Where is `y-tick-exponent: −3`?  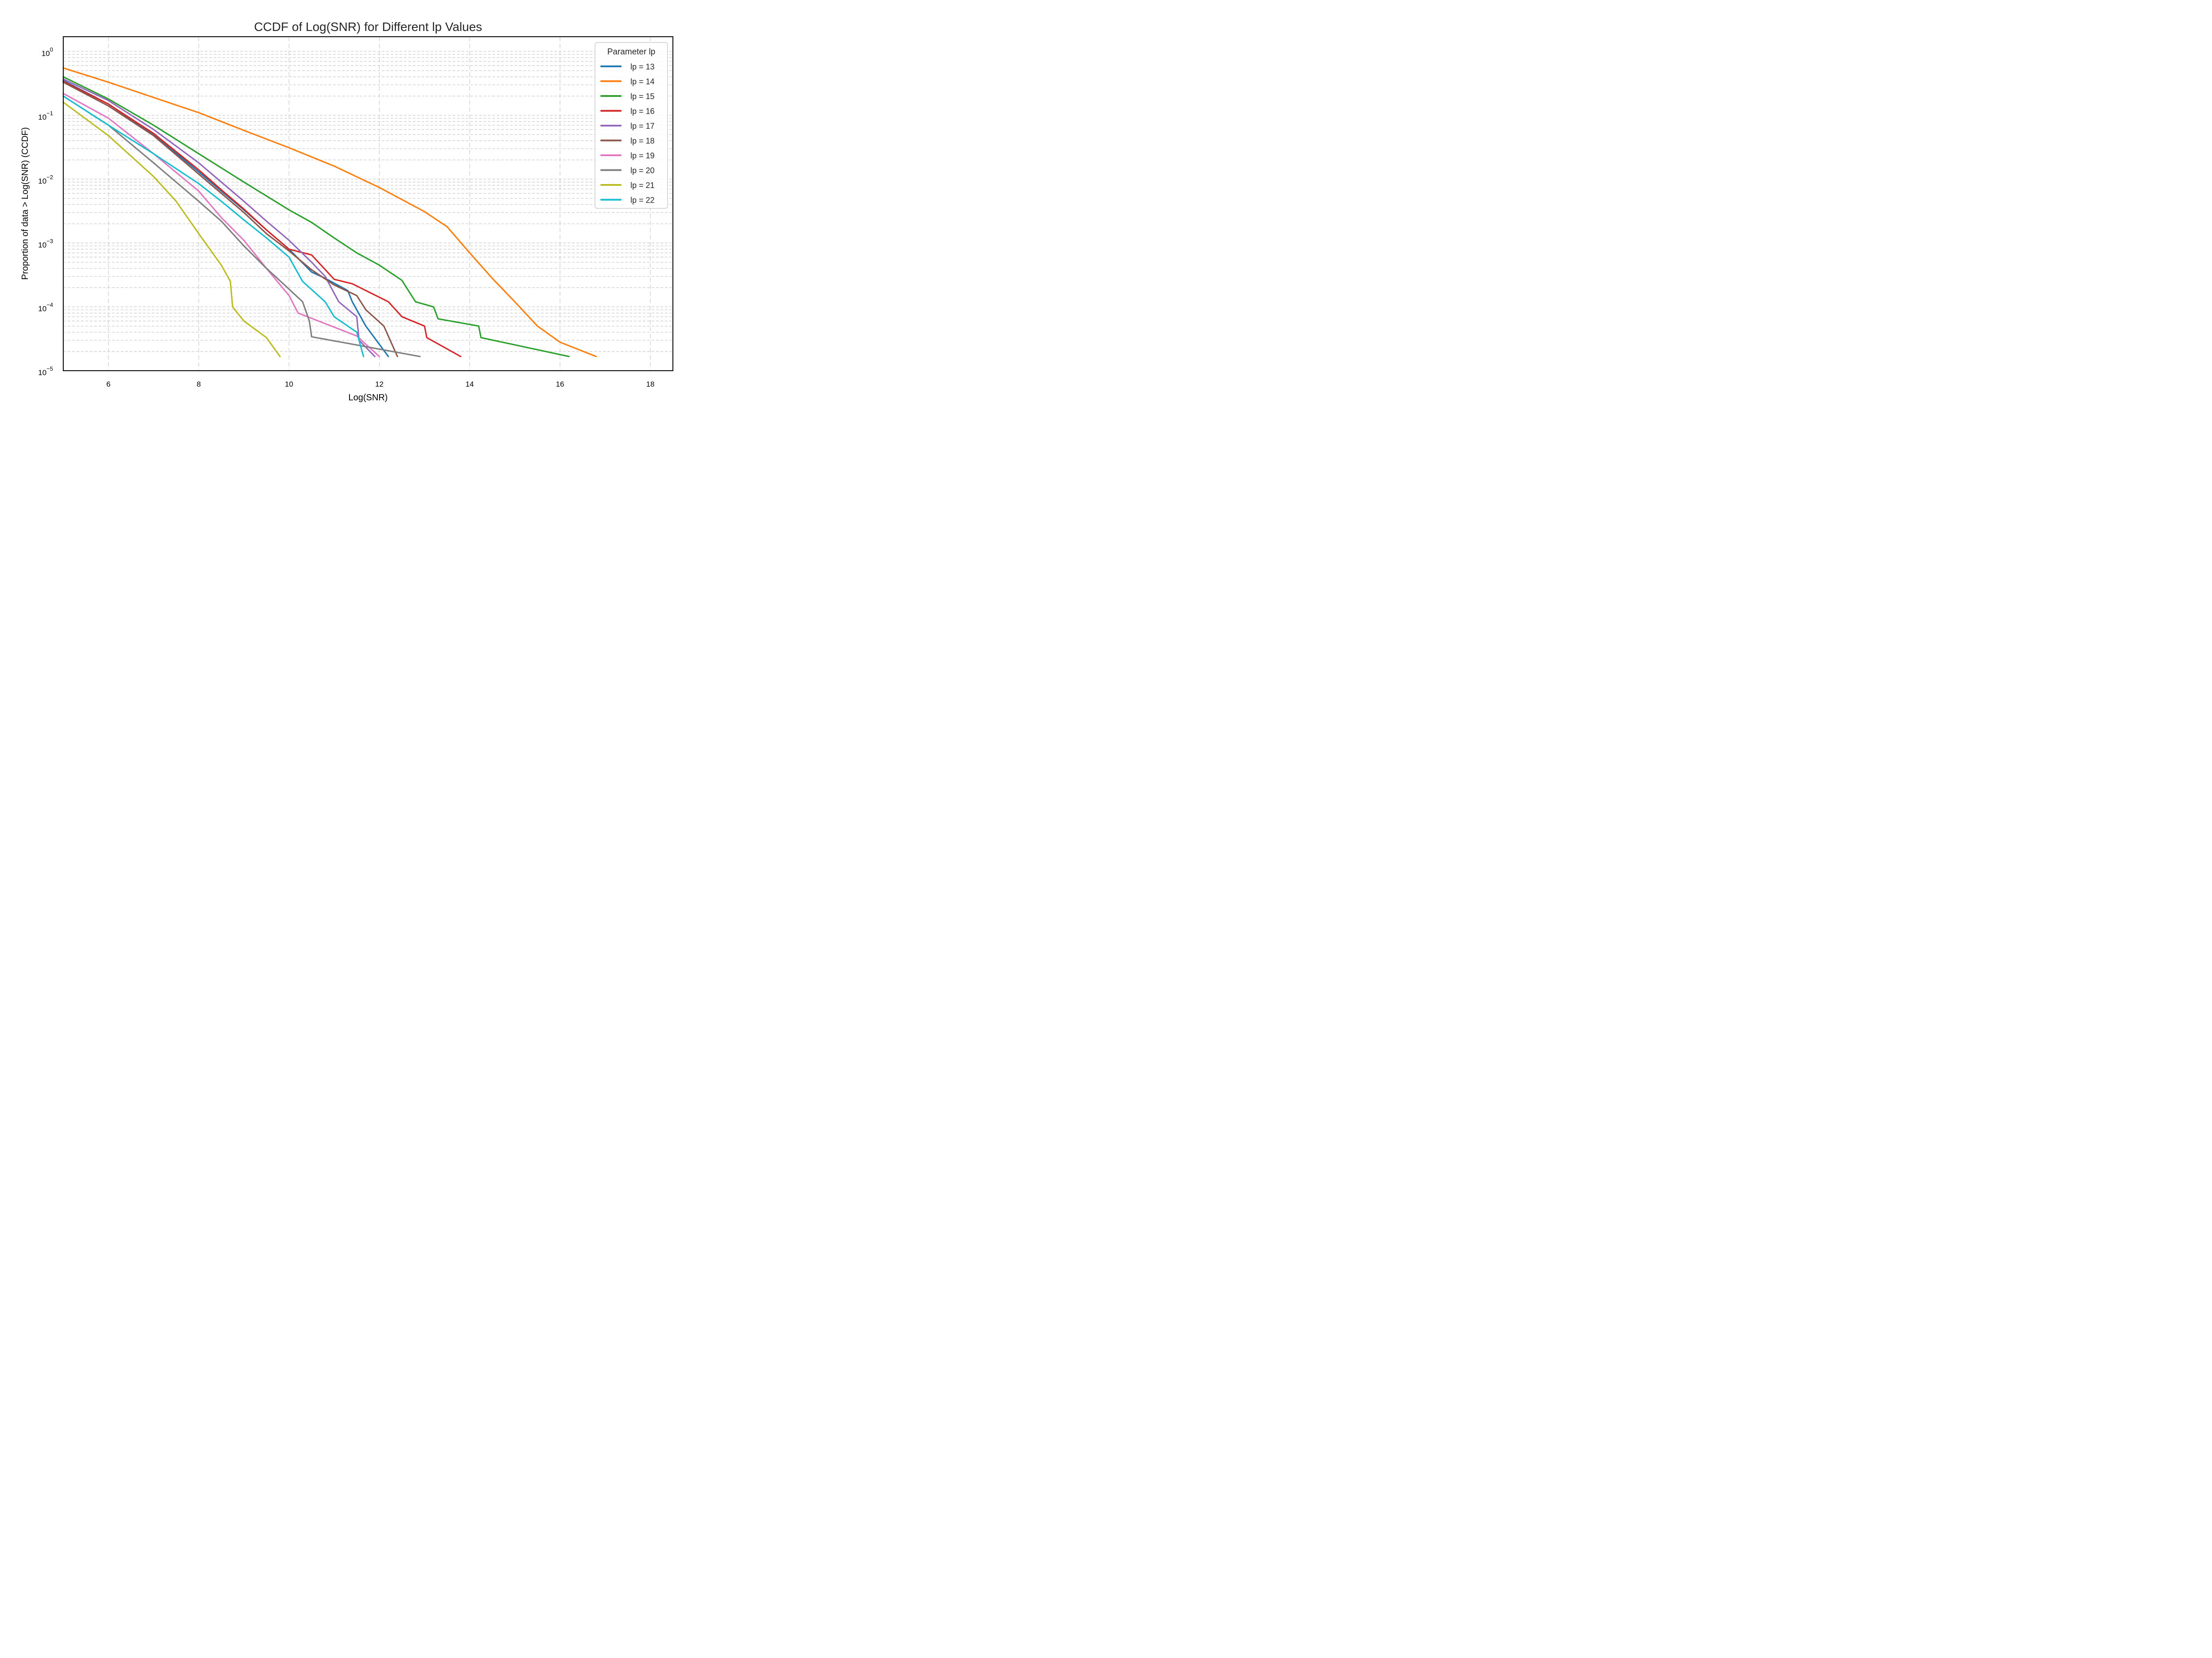 y-tick-exponent: −3 is located at coordinates (50, 241).